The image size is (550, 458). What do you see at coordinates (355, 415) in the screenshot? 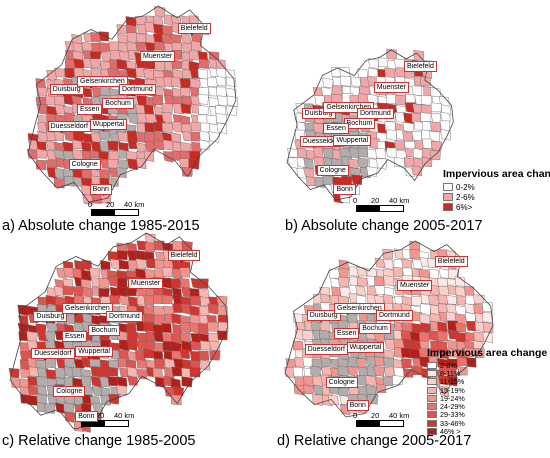
I see `scale-tick: 0` at bounding box center [355, 415].